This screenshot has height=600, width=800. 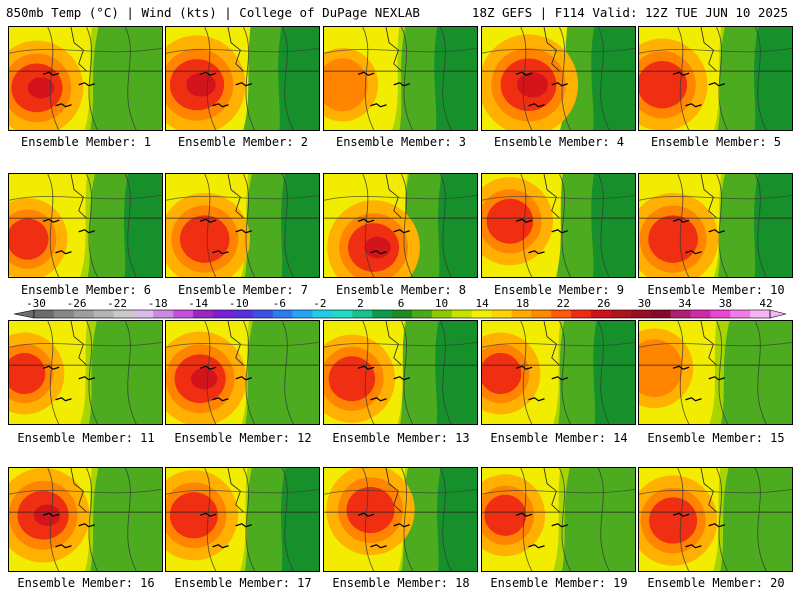 What do you see at coordinates (559, 438) in the screenshot?
I see `ensemble-member-label: Ensemble Member: 14` at bounding box center [559, 438].